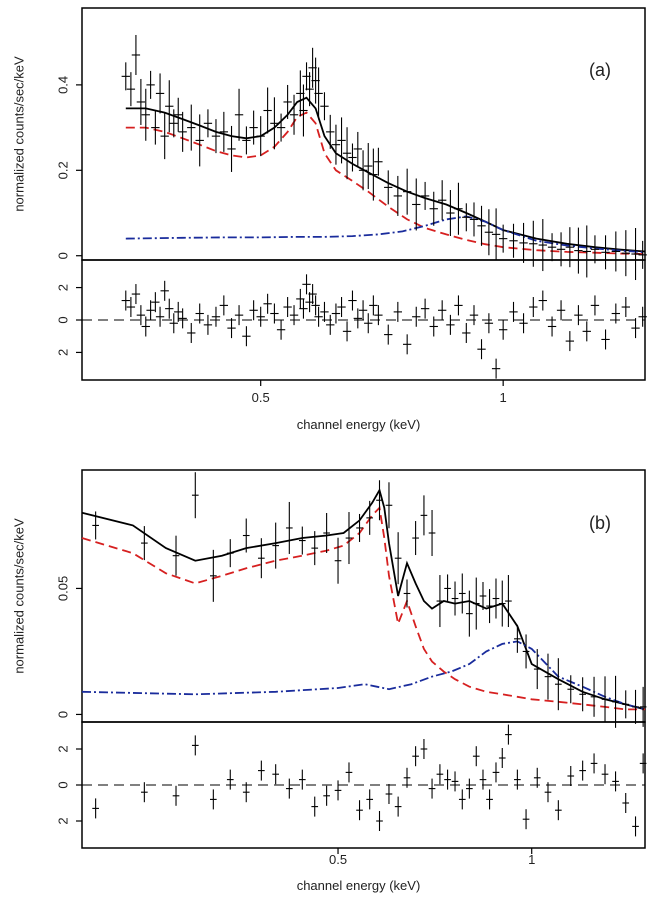 The width and height of the screenshot is (652, 899). I want to click on y-tick-label: 0.4, so click(62, 85).